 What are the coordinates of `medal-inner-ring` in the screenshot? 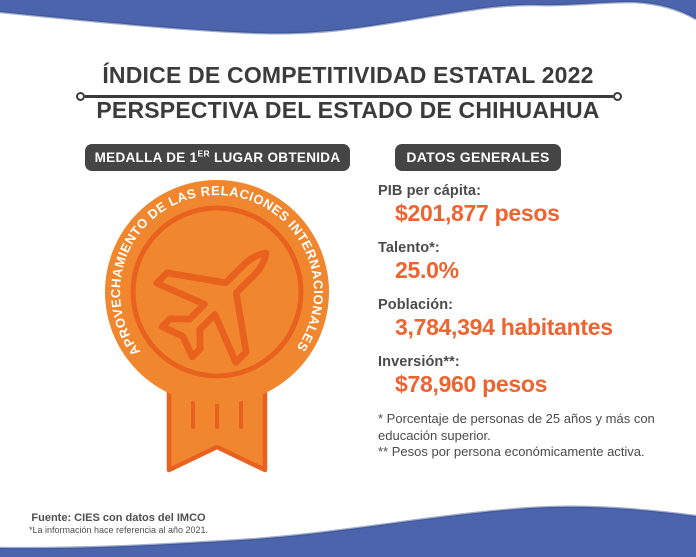 It's located at (217, 292).